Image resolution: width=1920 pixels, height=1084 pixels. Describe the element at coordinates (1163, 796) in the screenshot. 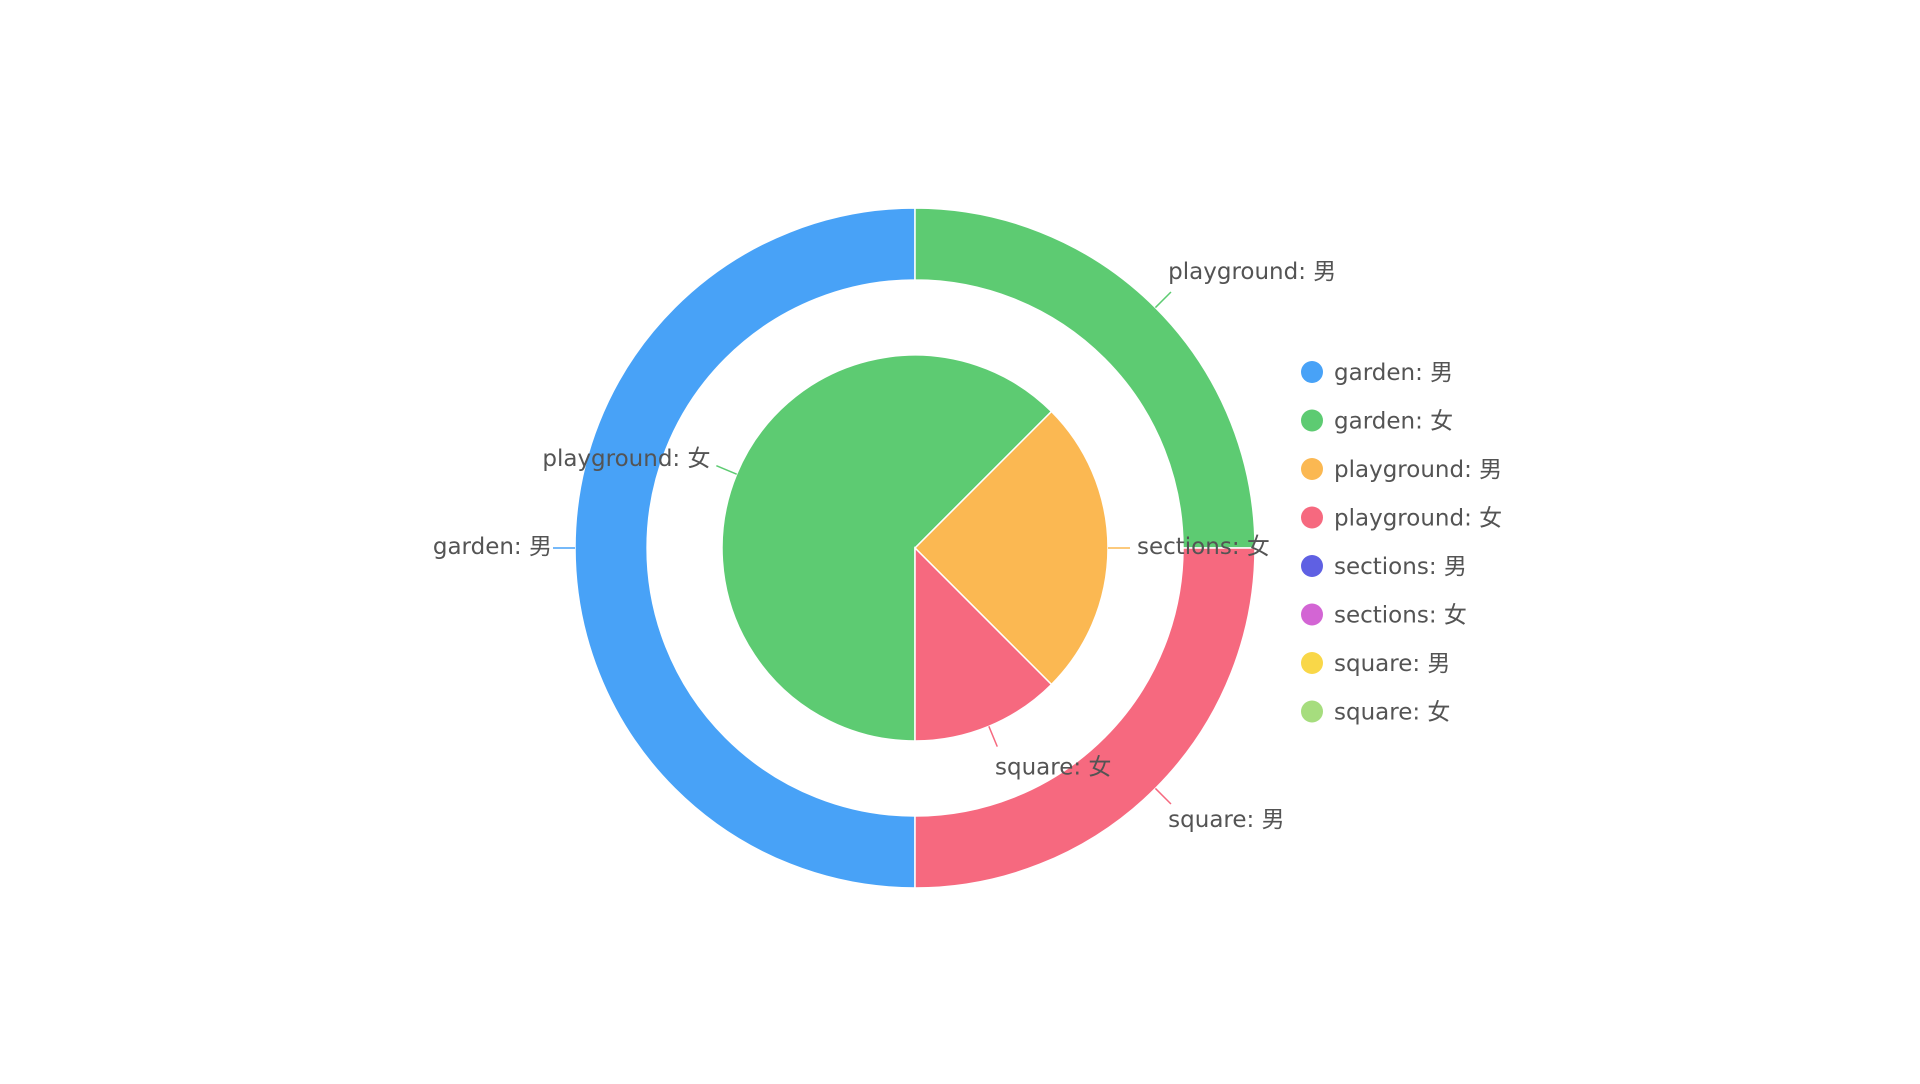

I see `label-line-square-male` at that location.